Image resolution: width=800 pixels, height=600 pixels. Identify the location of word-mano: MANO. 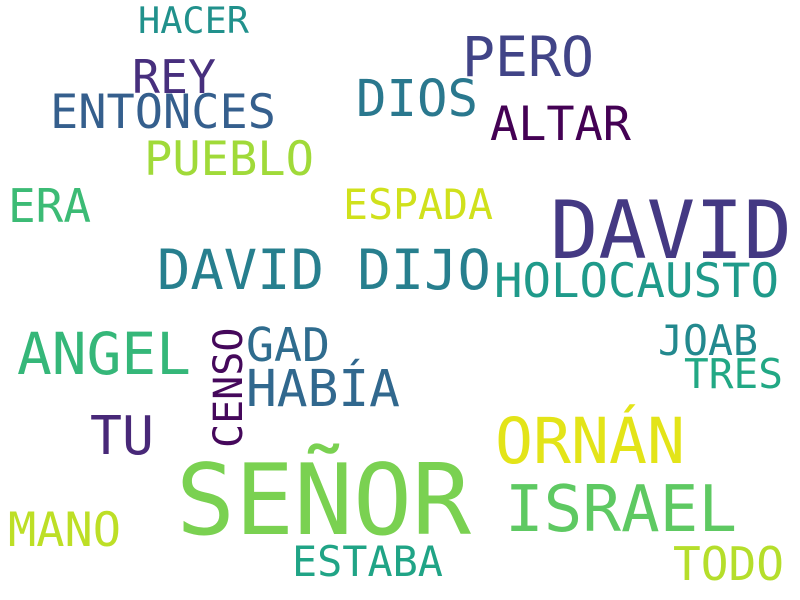
(64, 530).